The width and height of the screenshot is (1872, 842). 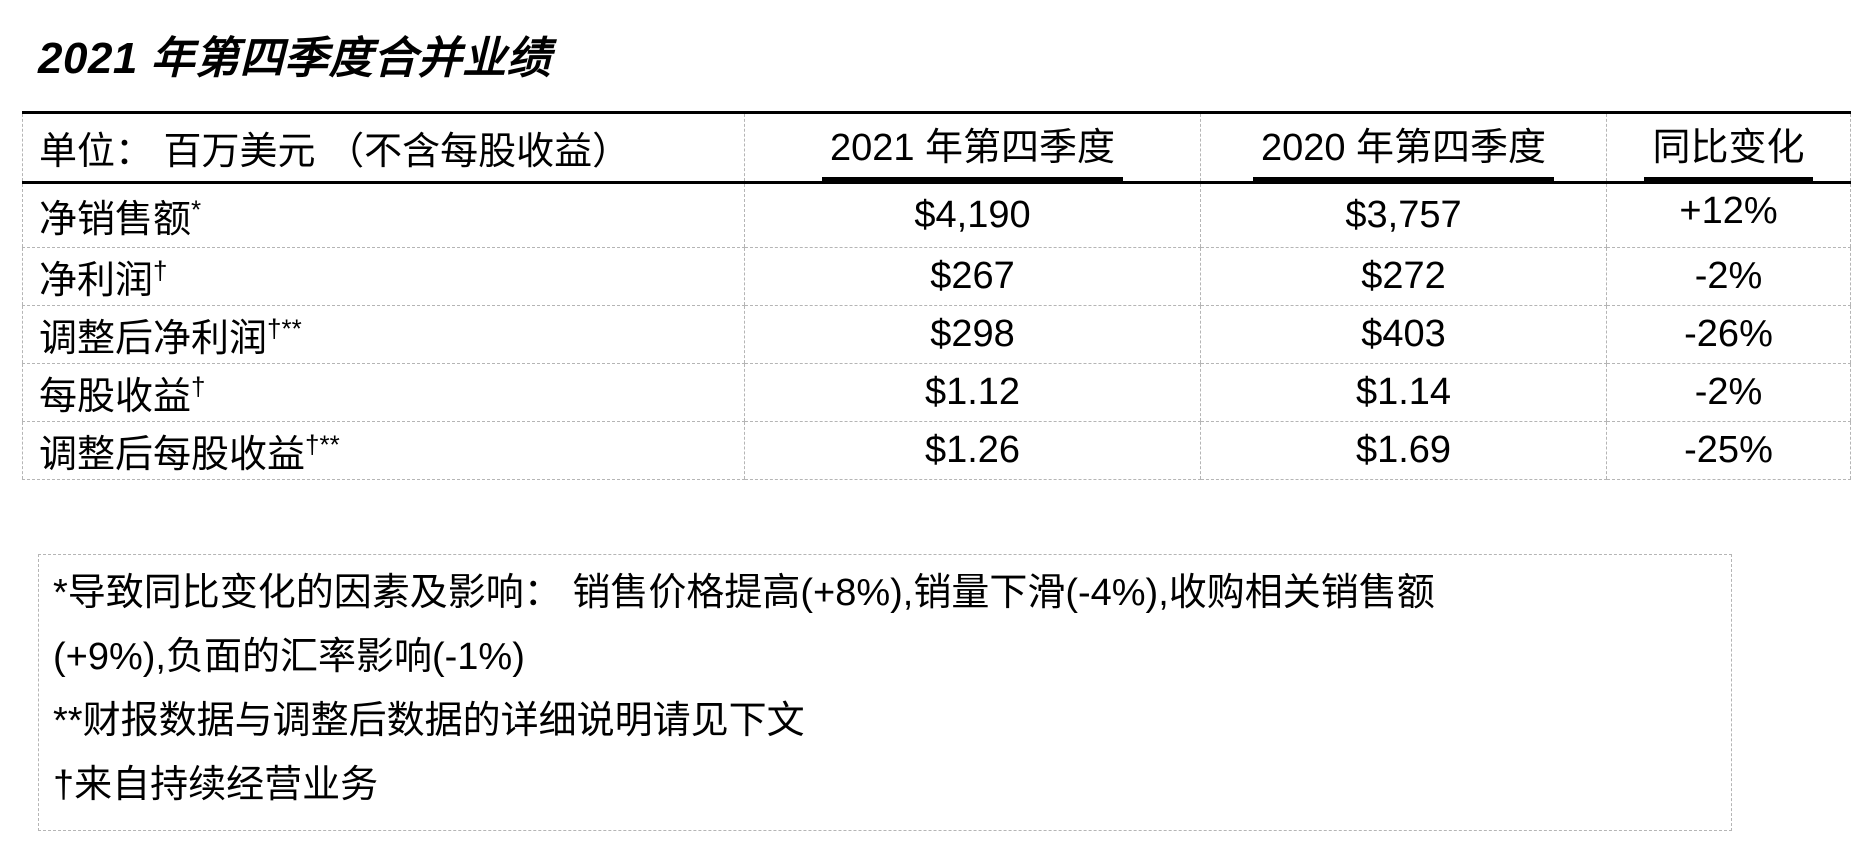 I want to click on adjusted-eps-yoy-value: -25%, so click(x=1728, y=450).